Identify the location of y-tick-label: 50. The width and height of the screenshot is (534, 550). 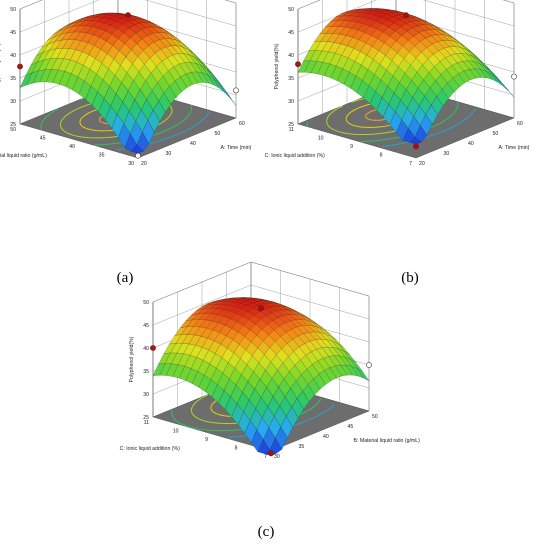
(13, 130).